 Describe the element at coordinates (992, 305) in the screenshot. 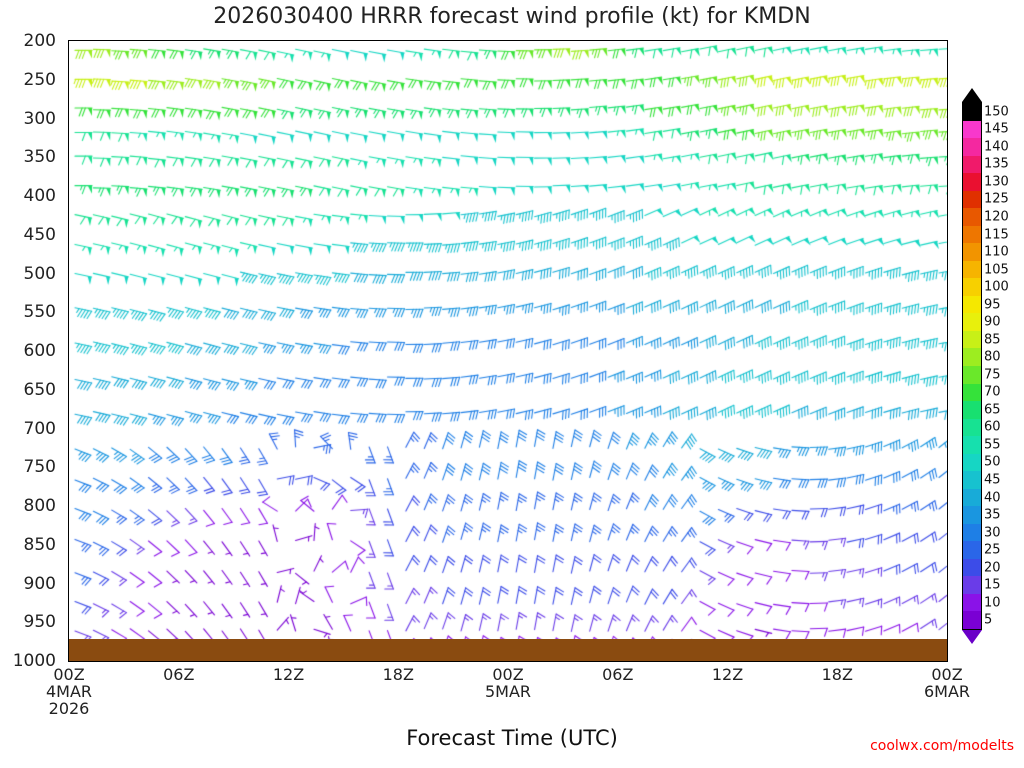

I see `colorbar-tick-label: 95` at that location.